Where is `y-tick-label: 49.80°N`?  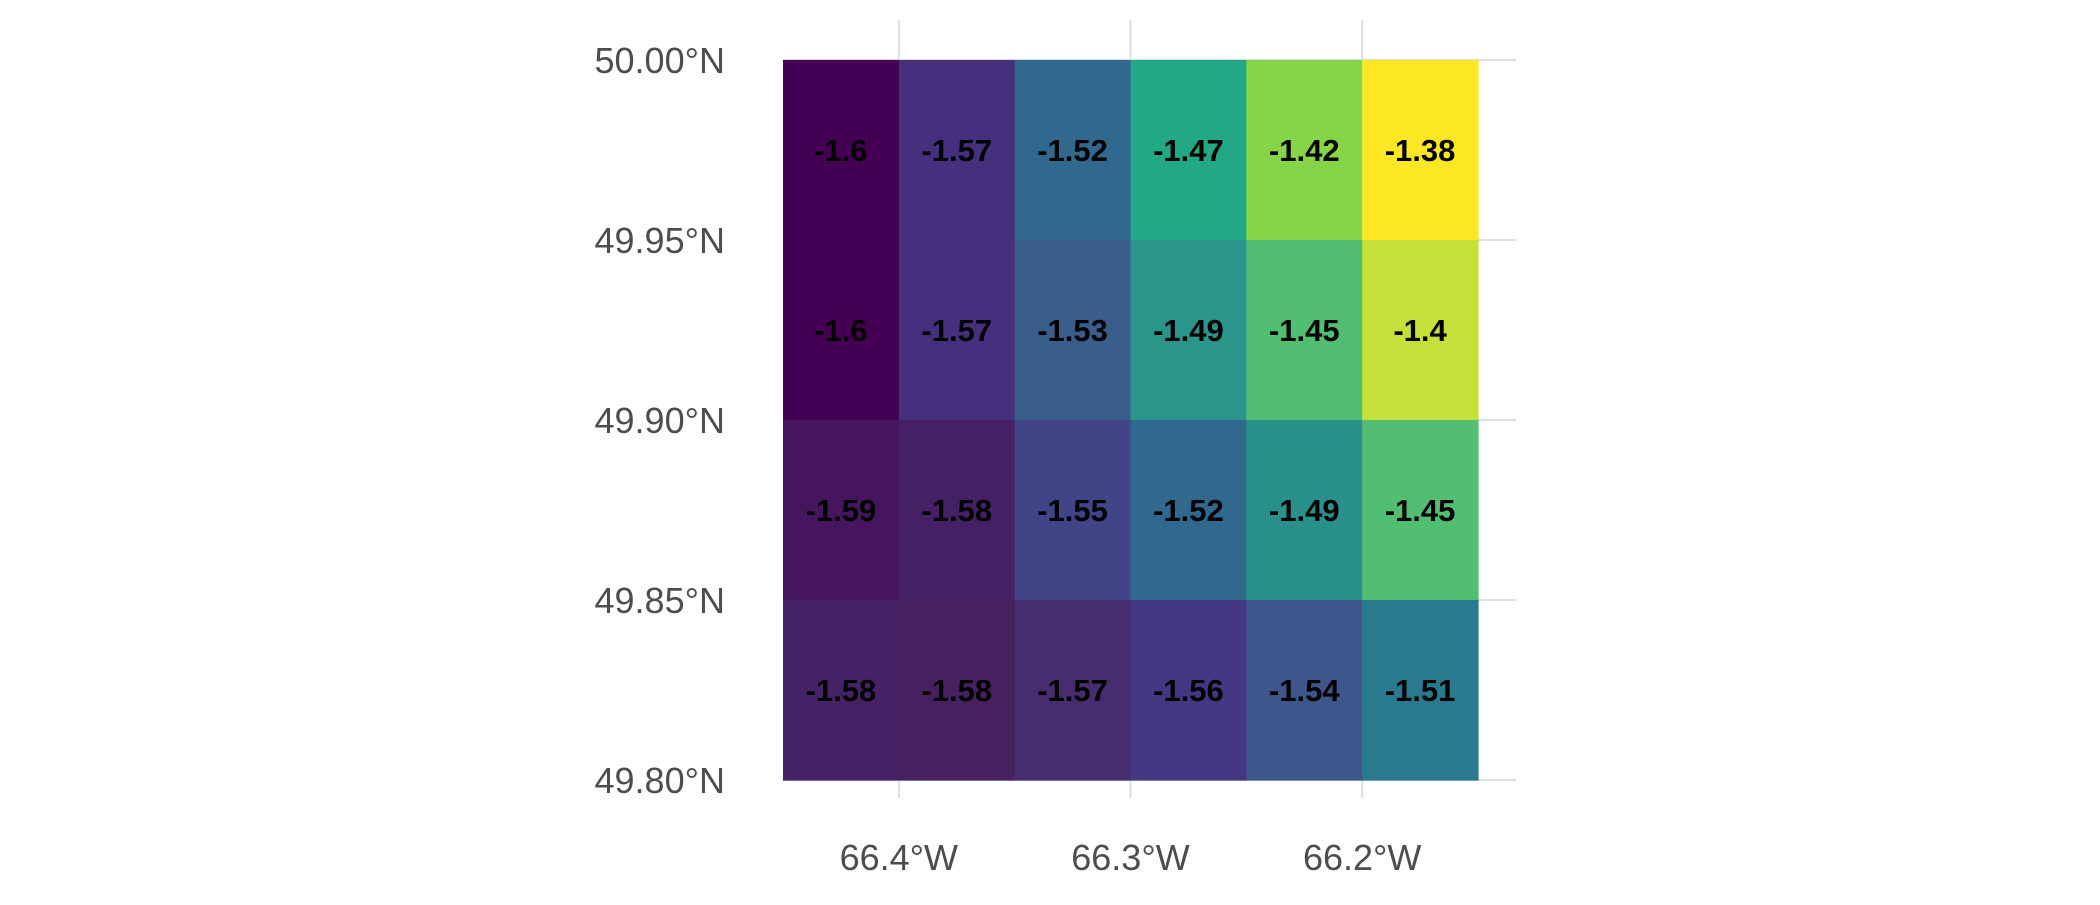
y-tick-label: 49.80°N is located at coordinates (660, 780).